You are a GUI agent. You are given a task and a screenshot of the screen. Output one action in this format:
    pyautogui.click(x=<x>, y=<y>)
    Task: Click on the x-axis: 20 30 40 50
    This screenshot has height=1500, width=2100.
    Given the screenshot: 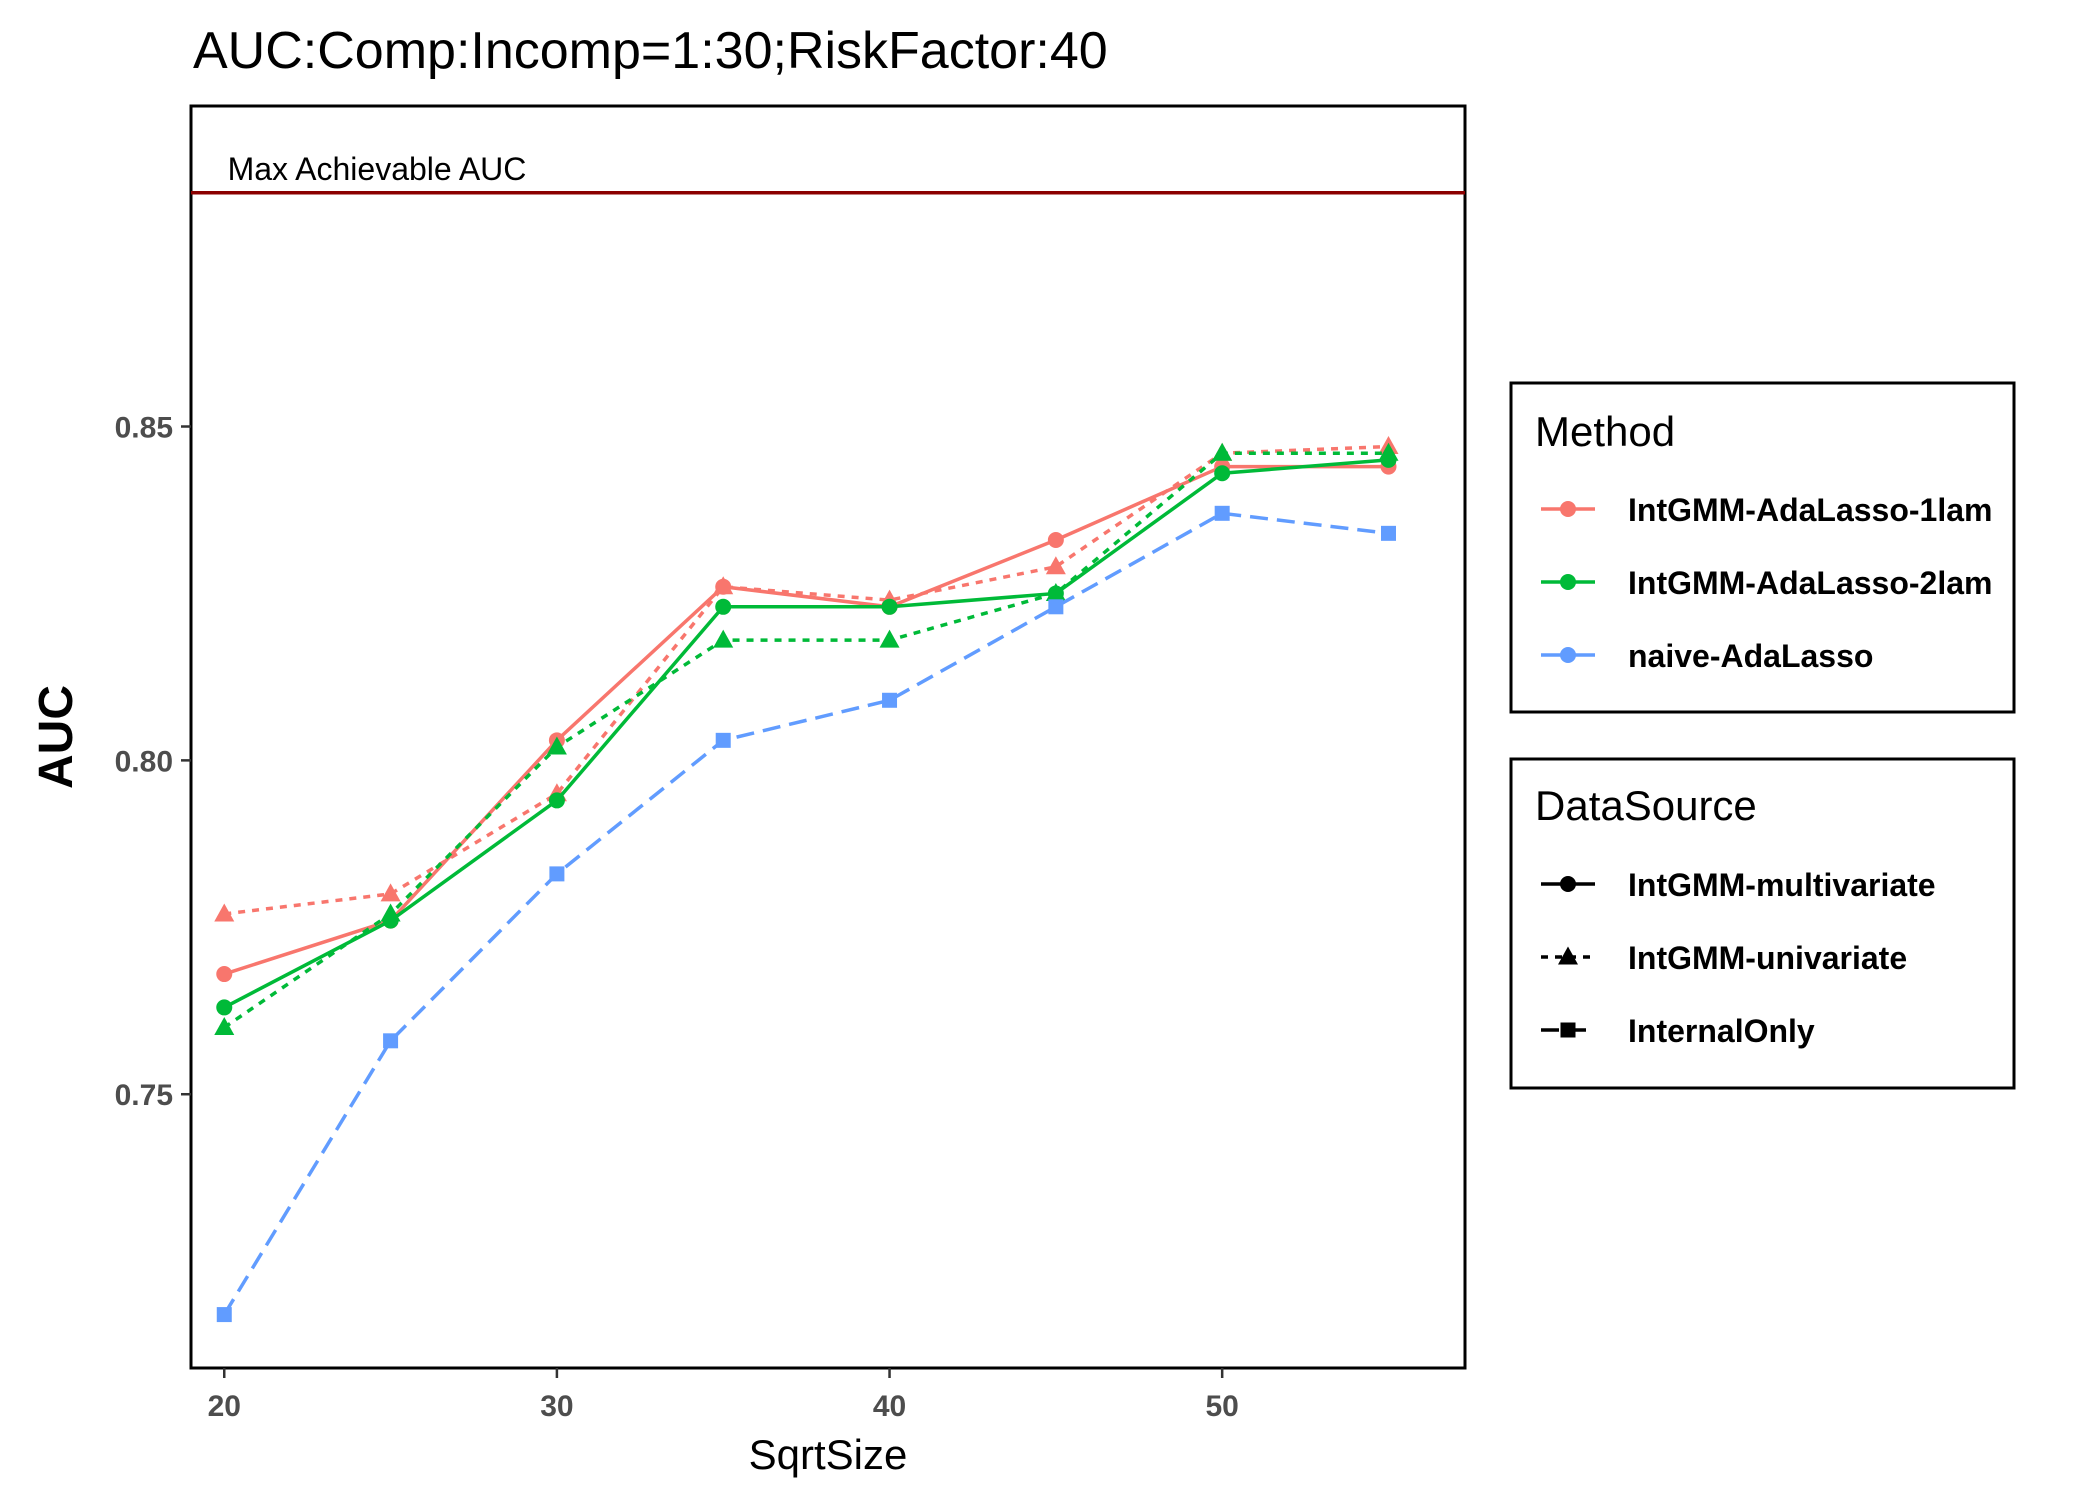 What is the action you would take?
    pyautogui.click(x=723, y=1395)
    